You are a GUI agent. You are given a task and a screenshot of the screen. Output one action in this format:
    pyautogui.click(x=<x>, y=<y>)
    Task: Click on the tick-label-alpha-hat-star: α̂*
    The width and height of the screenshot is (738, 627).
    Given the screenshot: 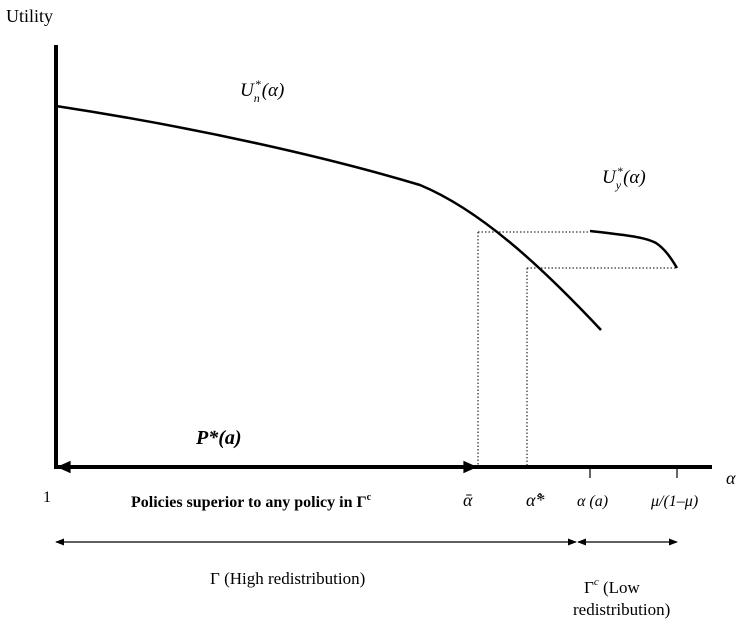 What is the action you would take?
    pyautogui.click(x=535, y=500)
    